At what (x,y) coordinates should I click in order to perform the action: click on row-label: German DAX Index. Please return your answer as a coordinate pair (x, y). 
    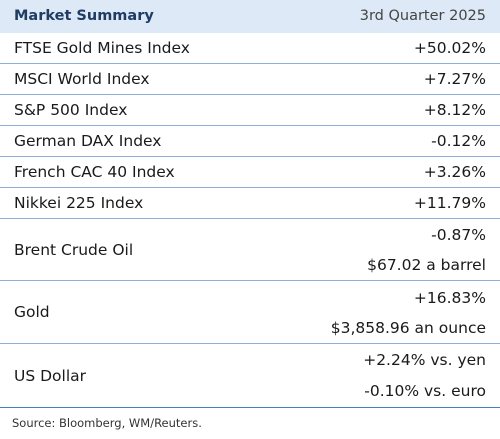
    Looking at the image, I should click on (88, 141).